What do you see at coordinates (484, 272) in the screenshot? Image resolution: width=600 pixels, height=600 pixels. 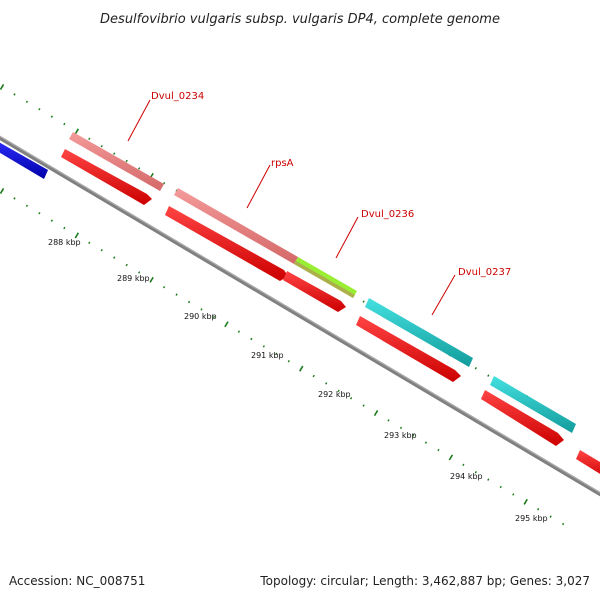 I see `gene-label-dvul-0237: Dvul_0237` at bounding box center [484, 272].